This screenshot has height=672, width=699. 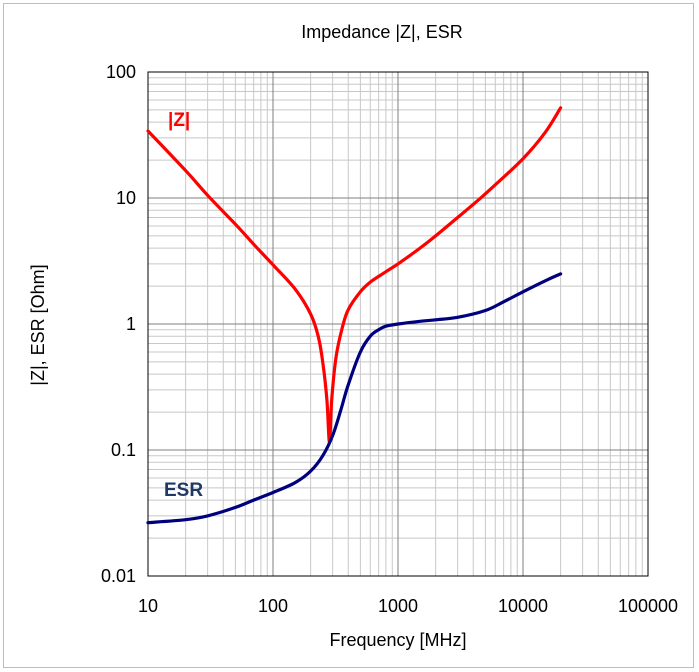 I want to click on y-axis-title: |Z|, ESR [Ohm], so click(x=38, y=324).